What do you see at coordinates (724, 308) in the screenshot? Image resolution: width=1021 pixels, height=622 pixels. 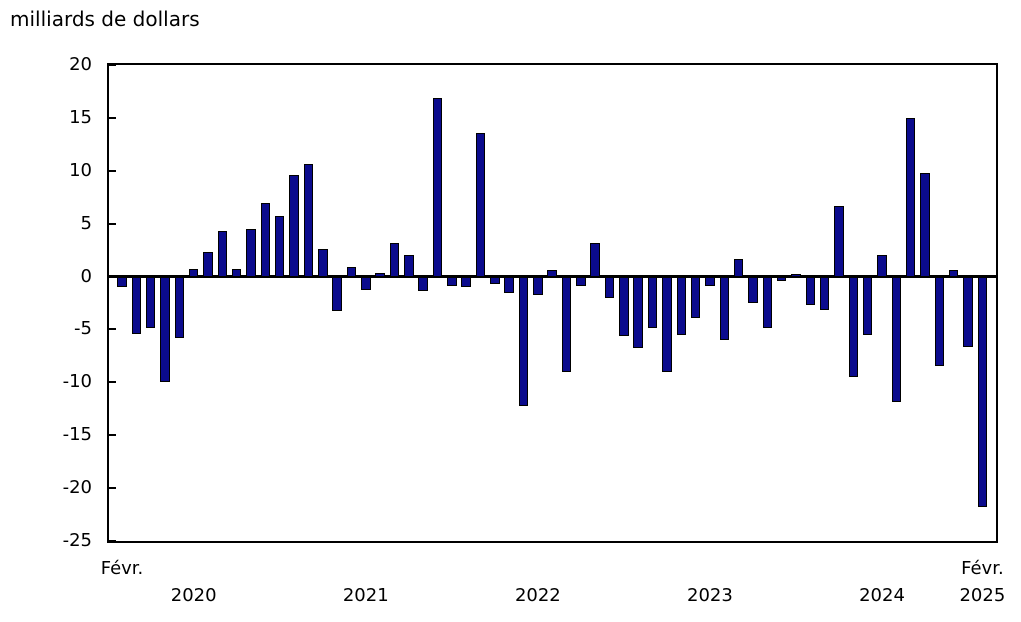 I see `bar-Août 2023` at bounding box center [724, 308].